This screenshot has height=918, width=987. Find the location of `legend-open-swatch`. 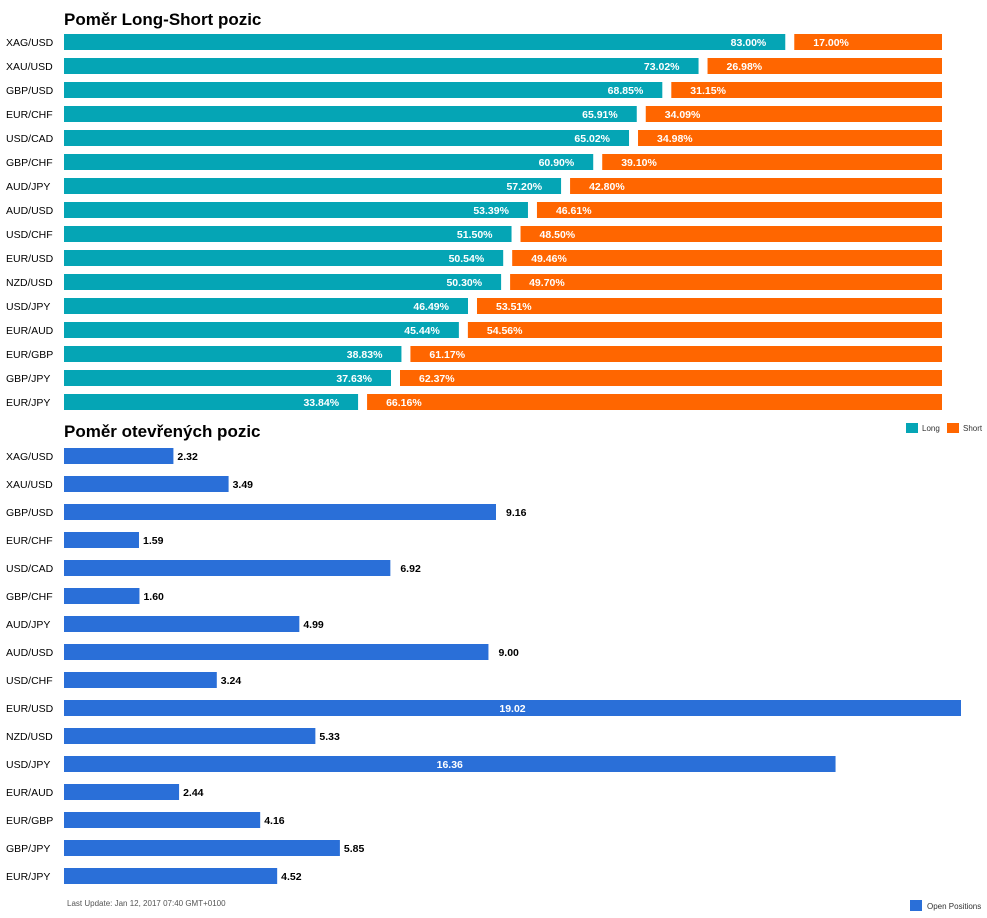

legend-open-swatch is located at coordinates (916, 905).